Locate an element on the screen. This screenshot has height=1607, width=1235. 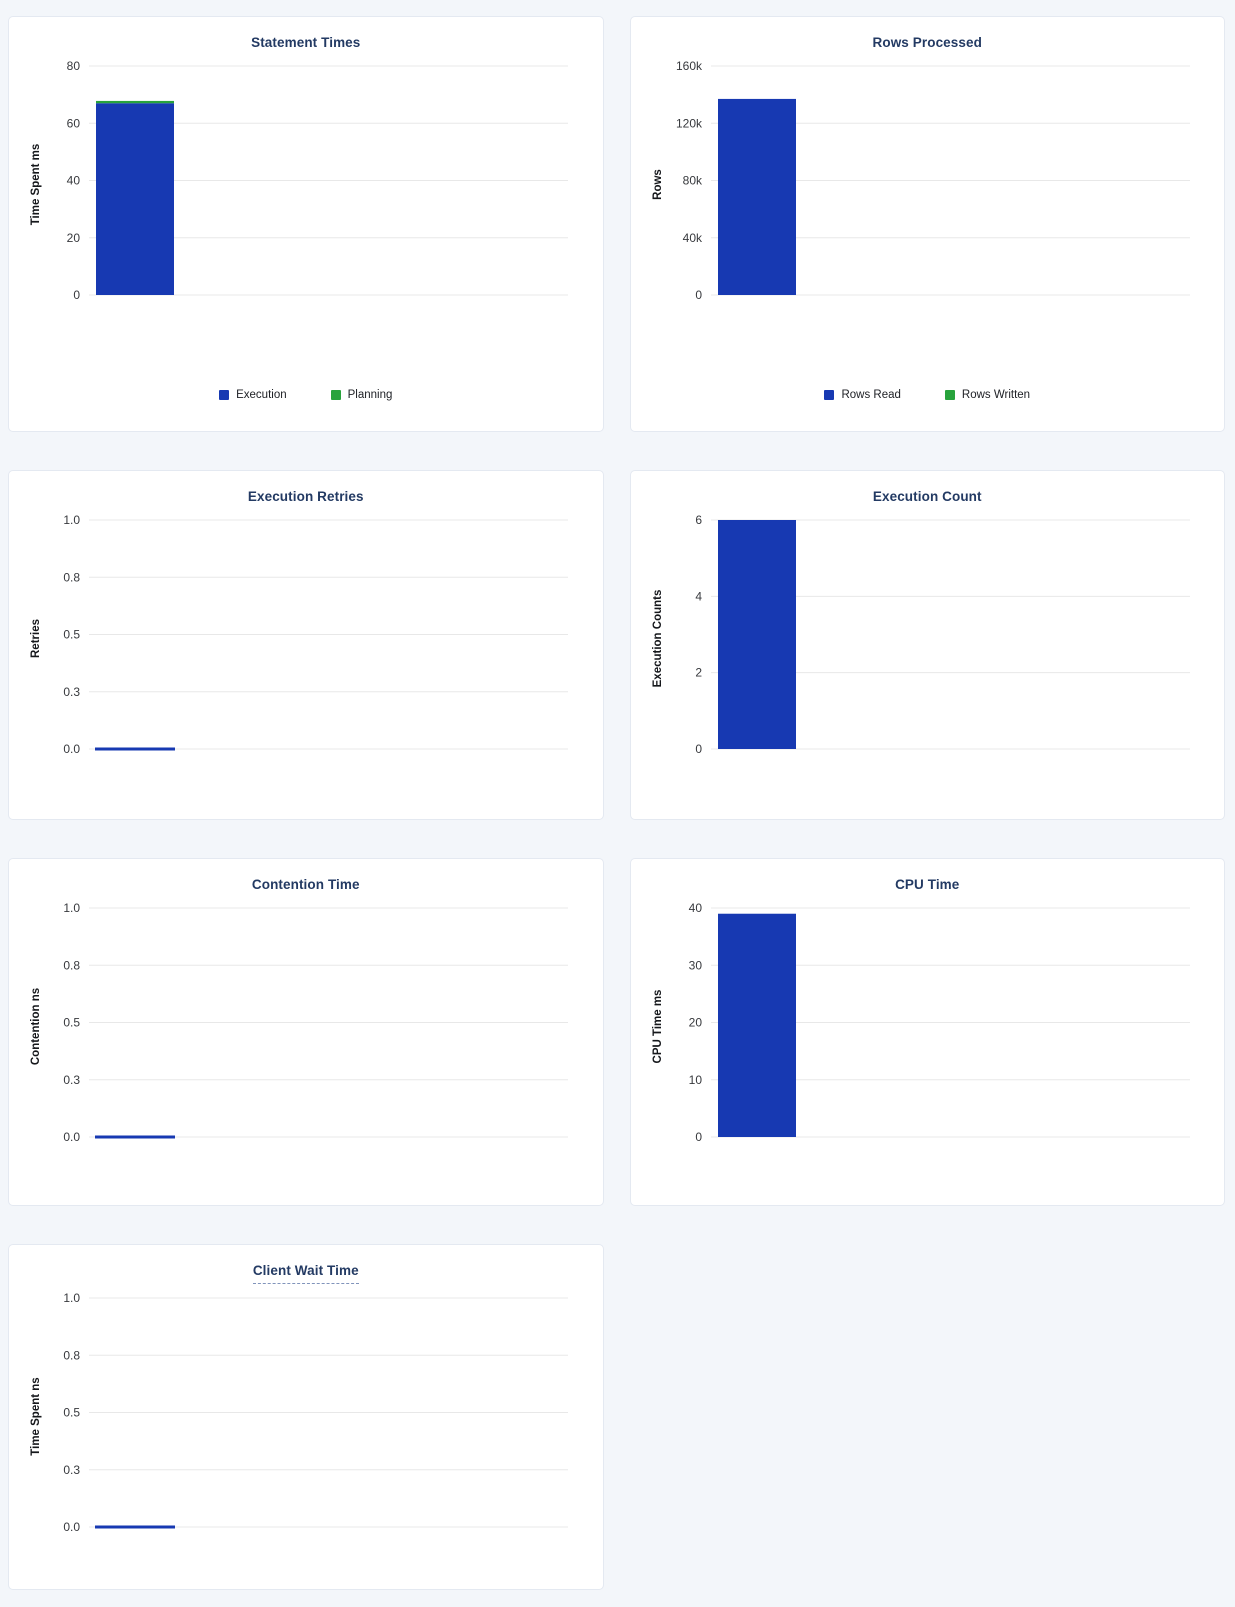
chart-title: Contention Time is located at coordinates (305, 884).